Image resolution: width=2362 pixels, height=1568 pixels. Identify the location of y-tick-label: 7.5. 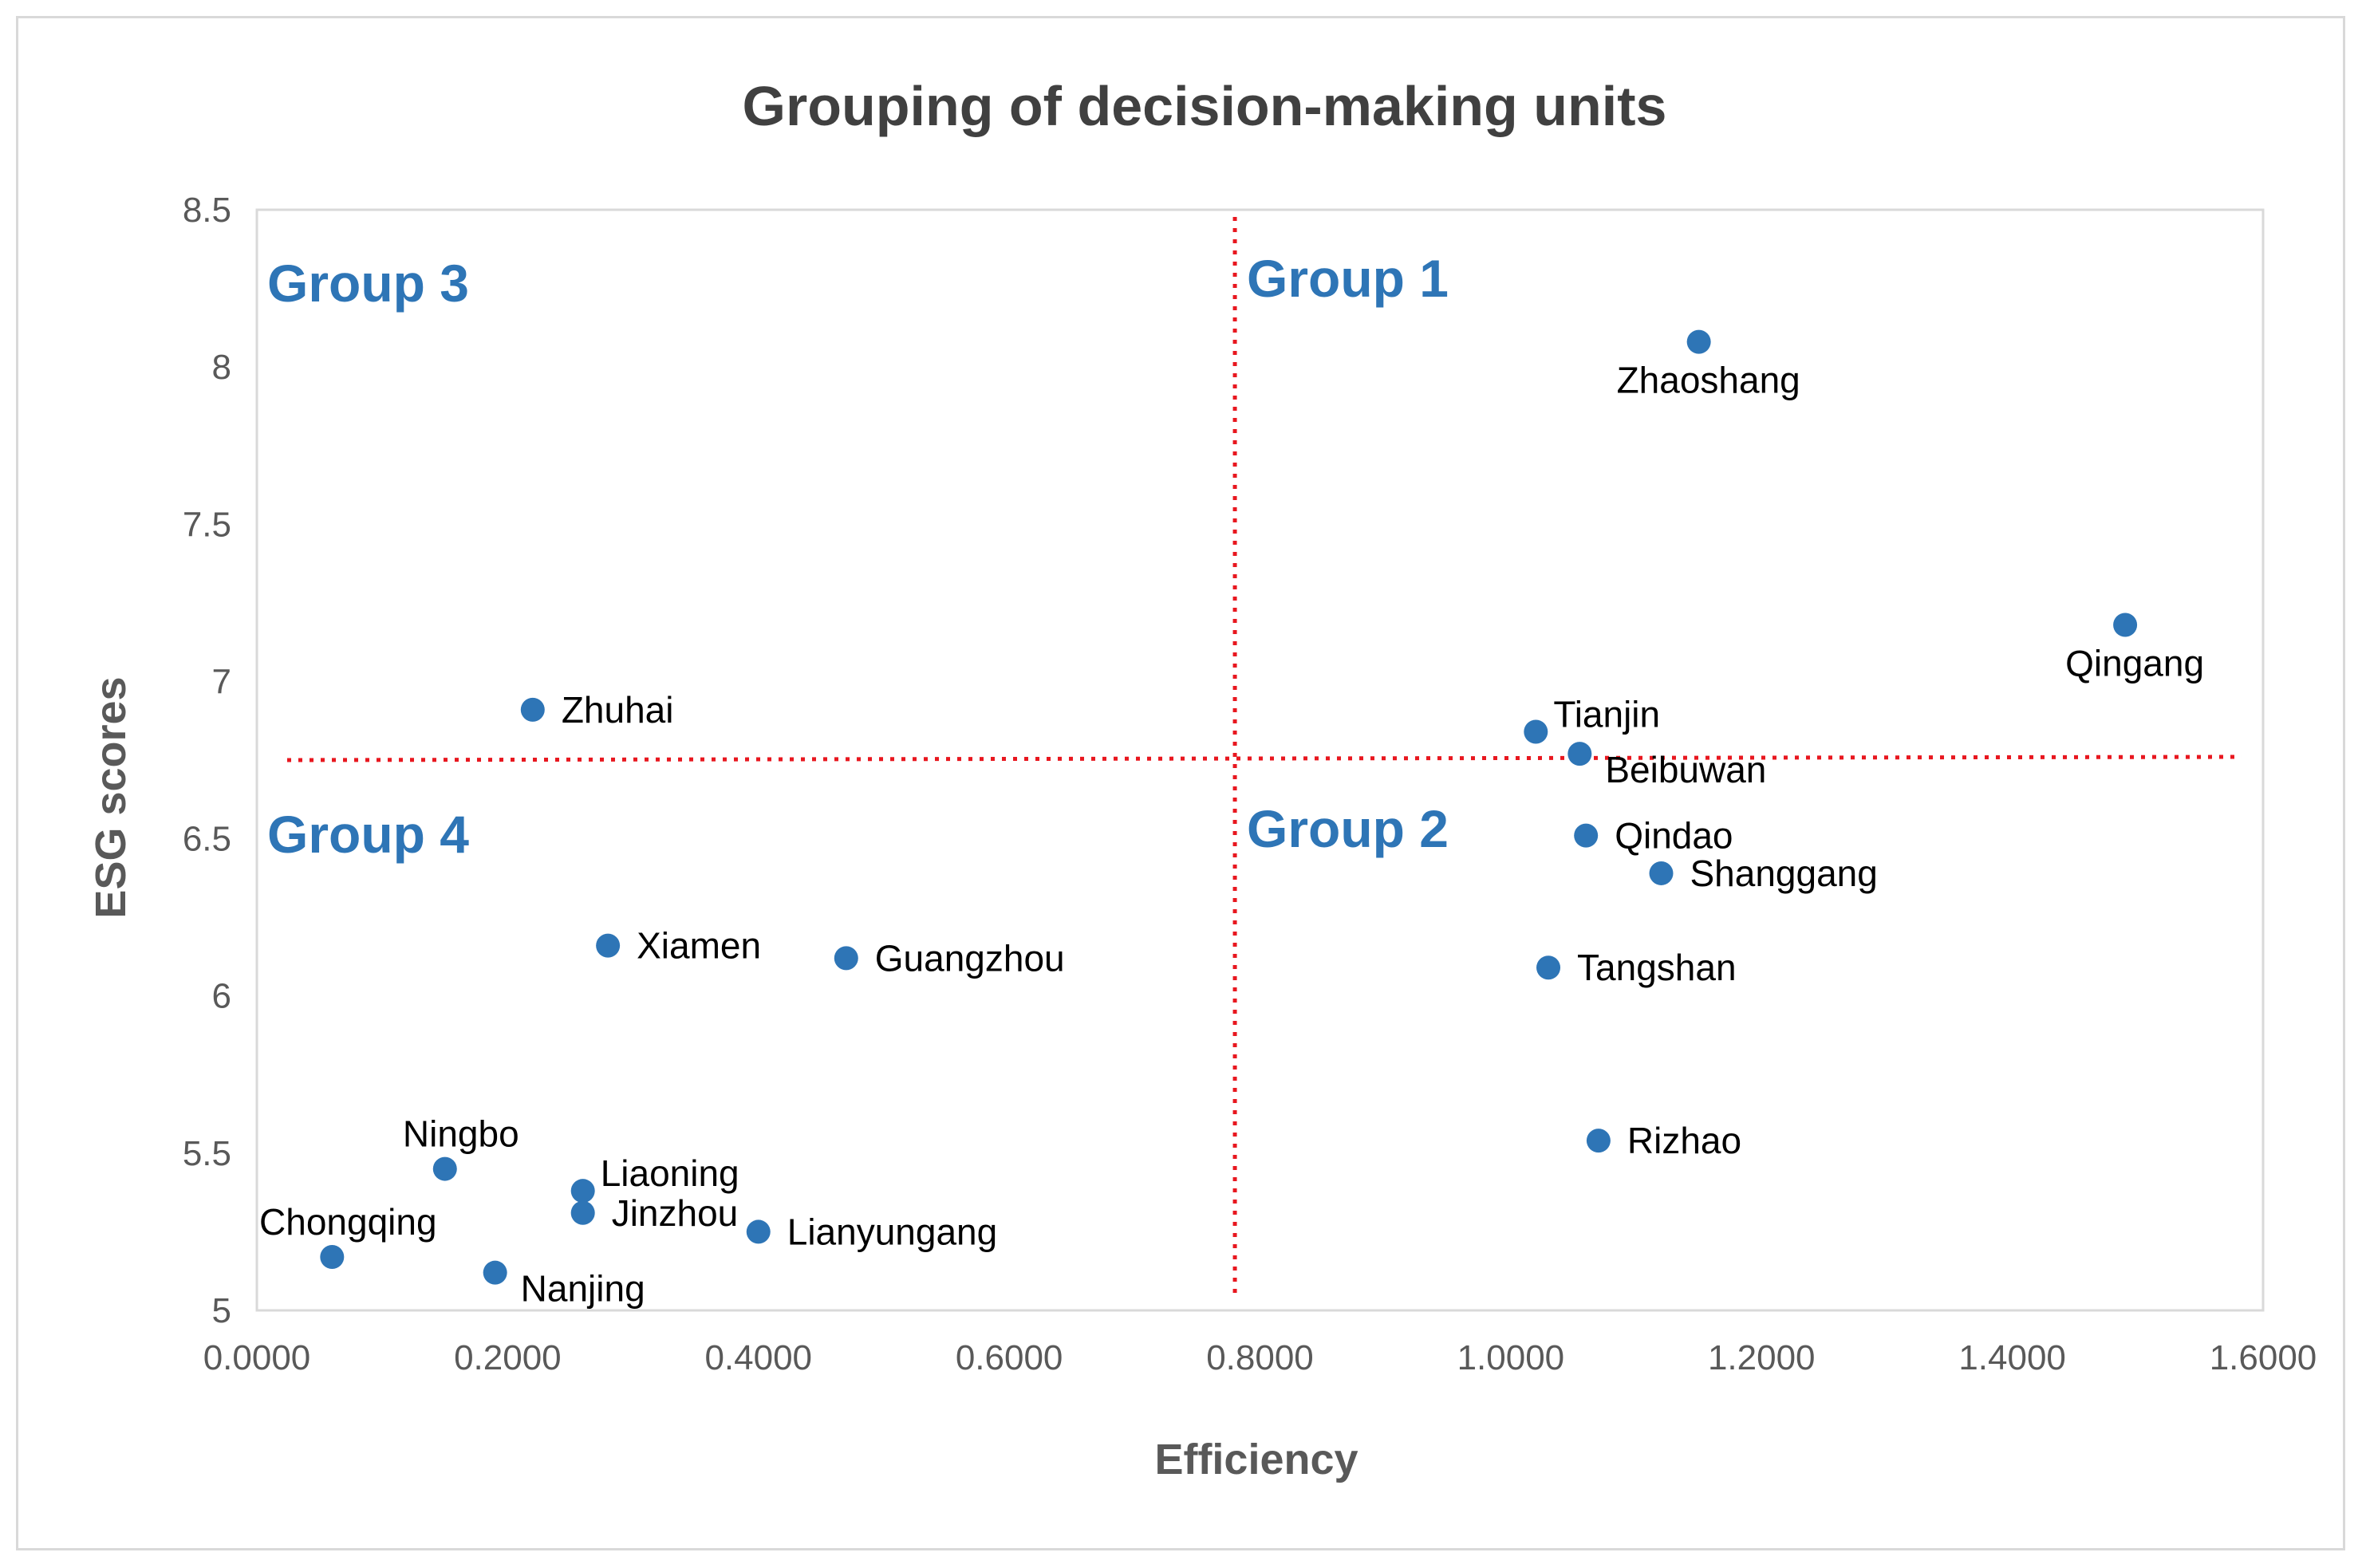
(207, 524).